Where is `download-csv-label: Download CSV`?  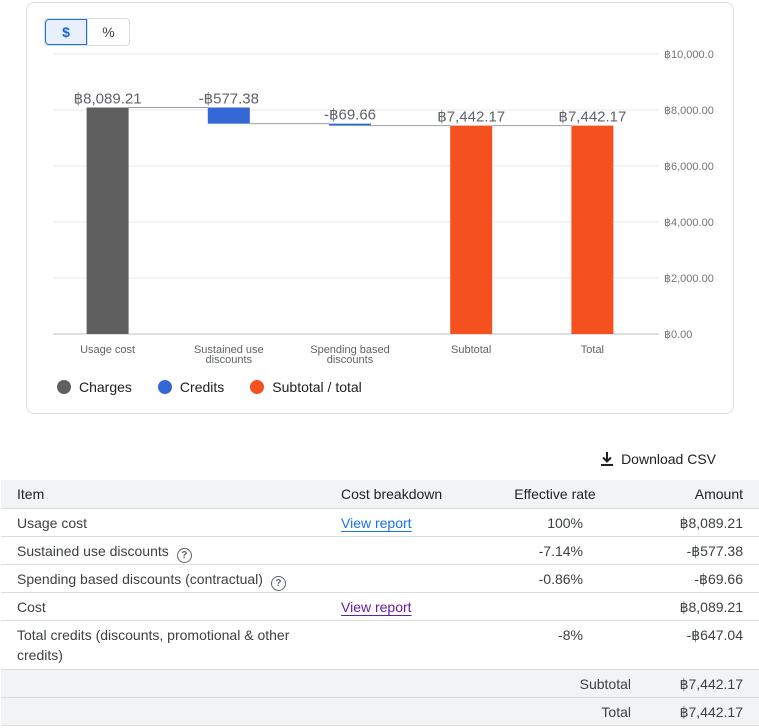 download-csv-label: Download CSV is located at coordinates (668, 459).